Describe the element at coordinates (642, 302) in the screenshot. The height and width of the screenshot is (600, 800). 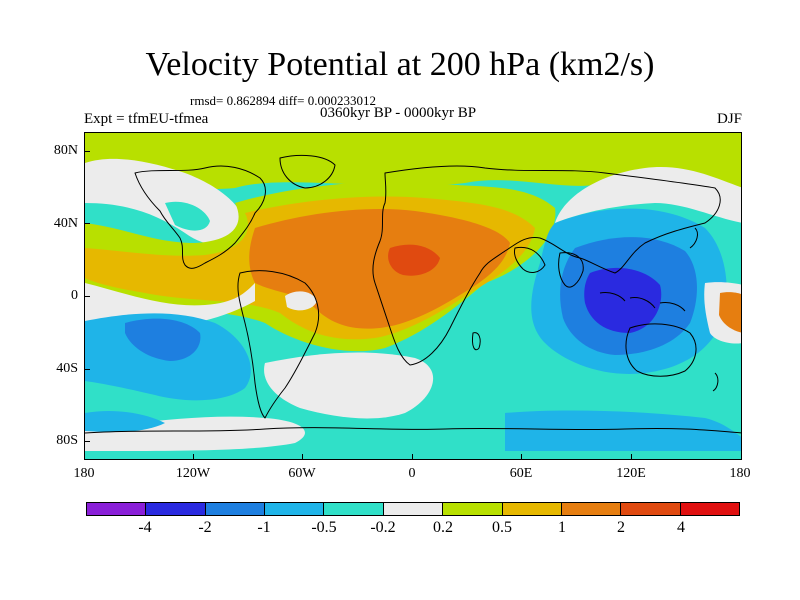
I see `coastline-indonesia` at that location.